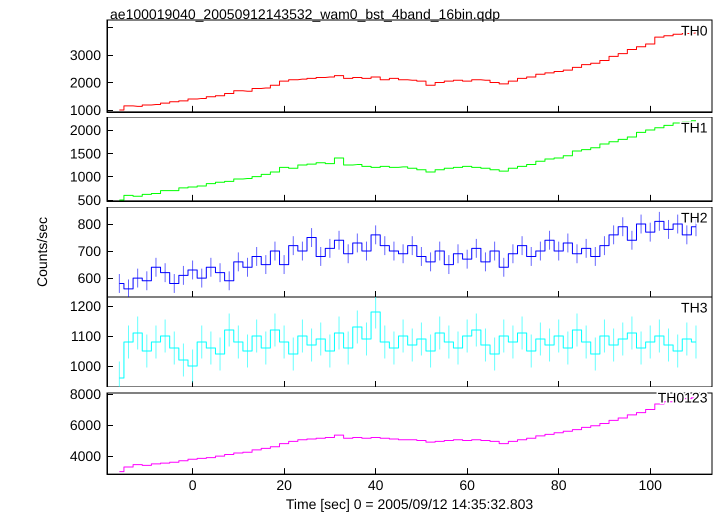 The height and width of the screenshot is (516, 717). Describe the element at coordinates (90, 200) in the screenshot. I see `y-tick-label: 500` at that location.